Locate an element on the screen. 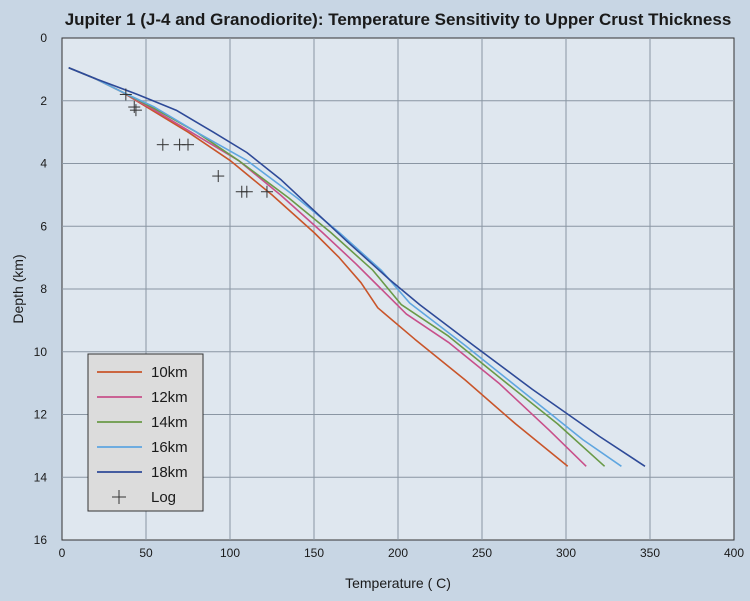 Image resolution: width=750 pixels, height=601 pixels. legend-item-10km: 10km is located at coordinates (142, 372).